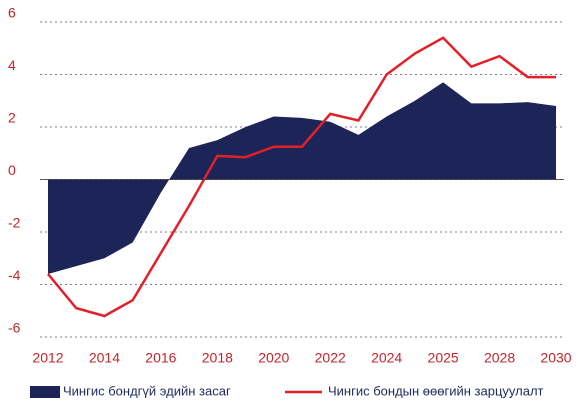 The height and width of the screenshot is (404, 577). I want to click on x-tick-label: 2025, so click(443, 358).